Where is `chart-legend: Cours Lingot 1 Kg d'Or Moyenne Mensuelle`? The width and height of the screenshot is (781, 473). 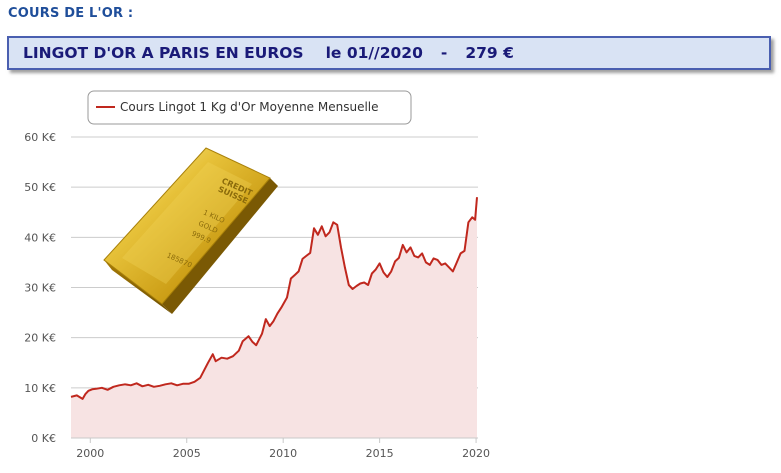
chart-legend: Cours Lingot 1 Kg d'Or Moyenne Mensuelle is located at coordinates (249, 107).